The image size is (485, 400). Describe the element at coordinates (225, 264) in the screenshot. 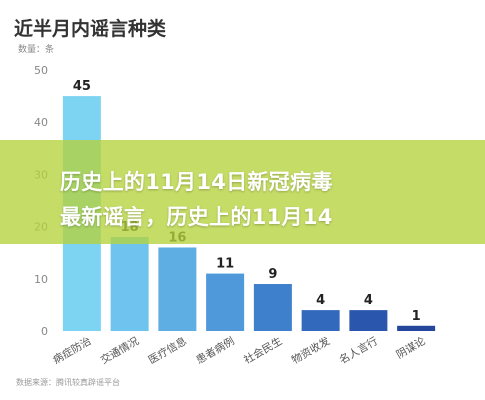

I see `bar-value-label: 11` at that location.